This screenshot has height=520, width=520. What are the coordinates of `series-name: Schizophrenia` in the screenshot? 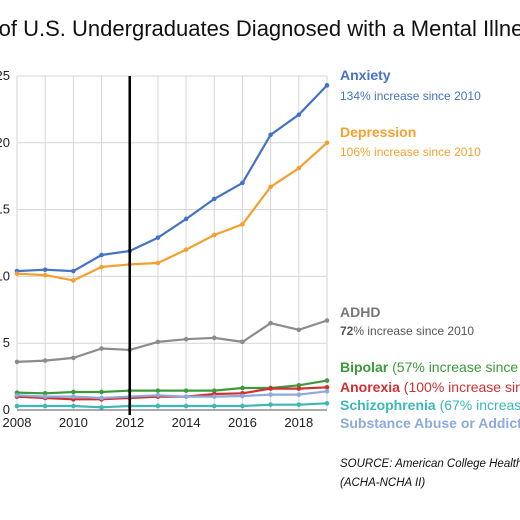 It's located at (388, 405).